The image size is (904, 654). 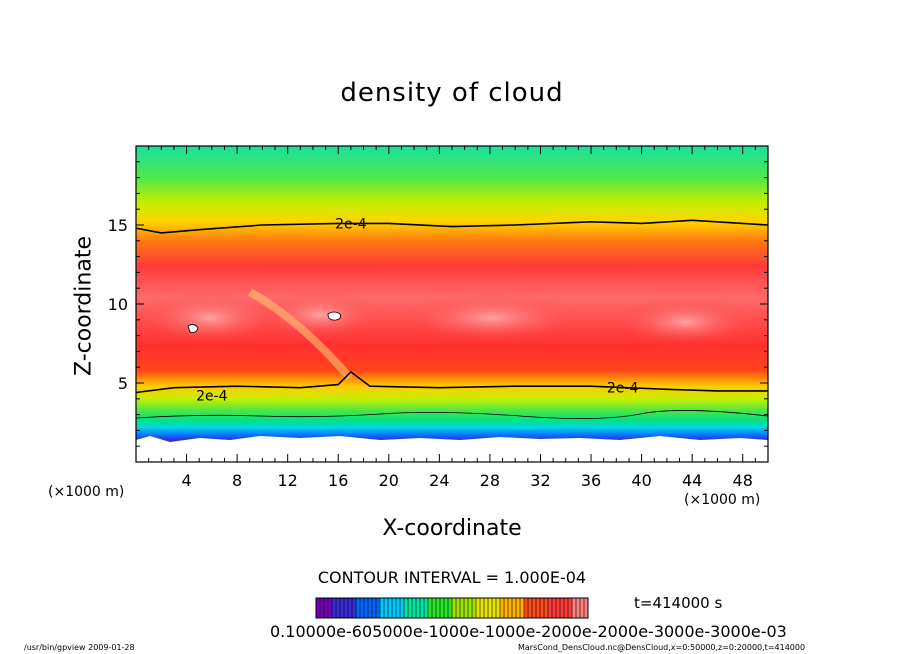 I want to click on x-tick-label: 24, so click(x=439, y=480).